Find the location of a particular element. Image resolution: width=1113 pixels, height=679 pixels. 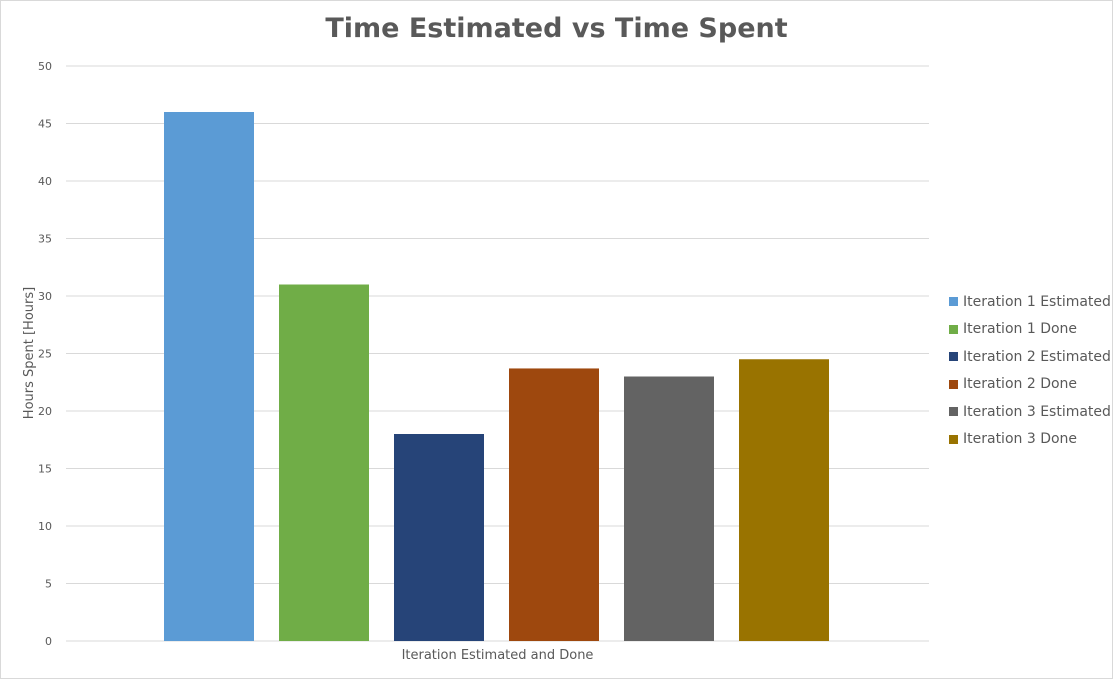

legend-item: Iteration 2 Done is located at coordinates (1030, 385).